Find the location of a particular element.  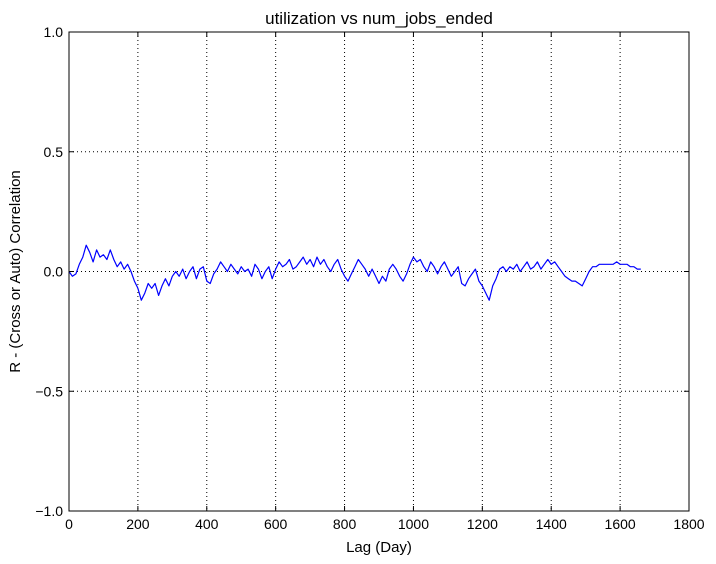

y-tick-label: 0.5 is located at coordinates (54, 152).